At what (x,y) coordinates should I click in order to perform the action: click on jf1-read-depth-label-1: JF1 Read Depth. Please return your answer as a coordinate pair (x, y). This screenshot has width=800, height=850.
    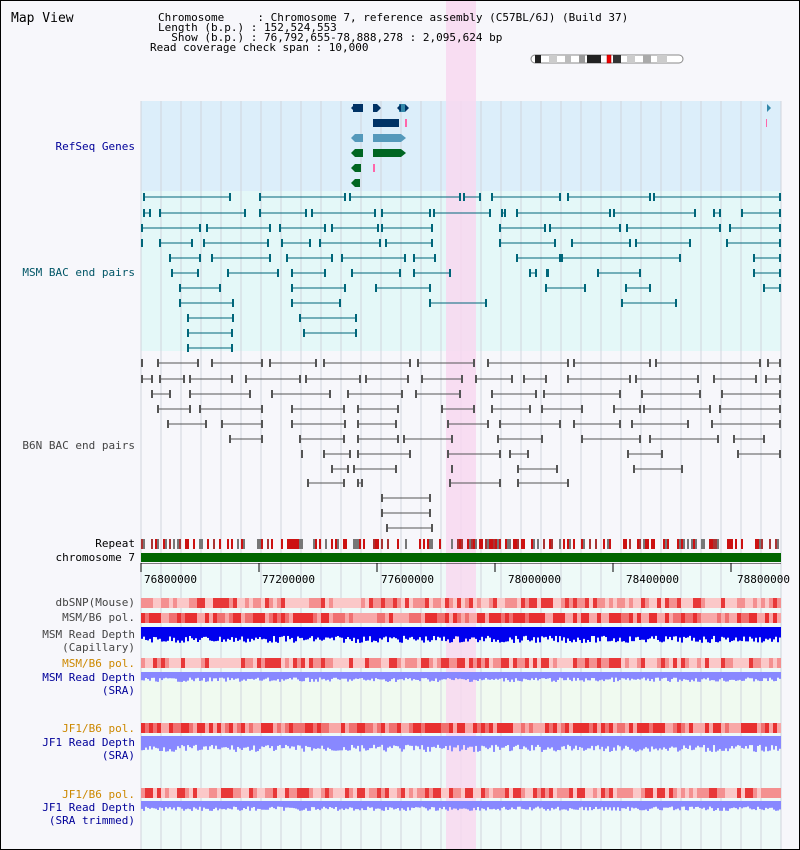
    Looking at the image, I should click on (88, 742).